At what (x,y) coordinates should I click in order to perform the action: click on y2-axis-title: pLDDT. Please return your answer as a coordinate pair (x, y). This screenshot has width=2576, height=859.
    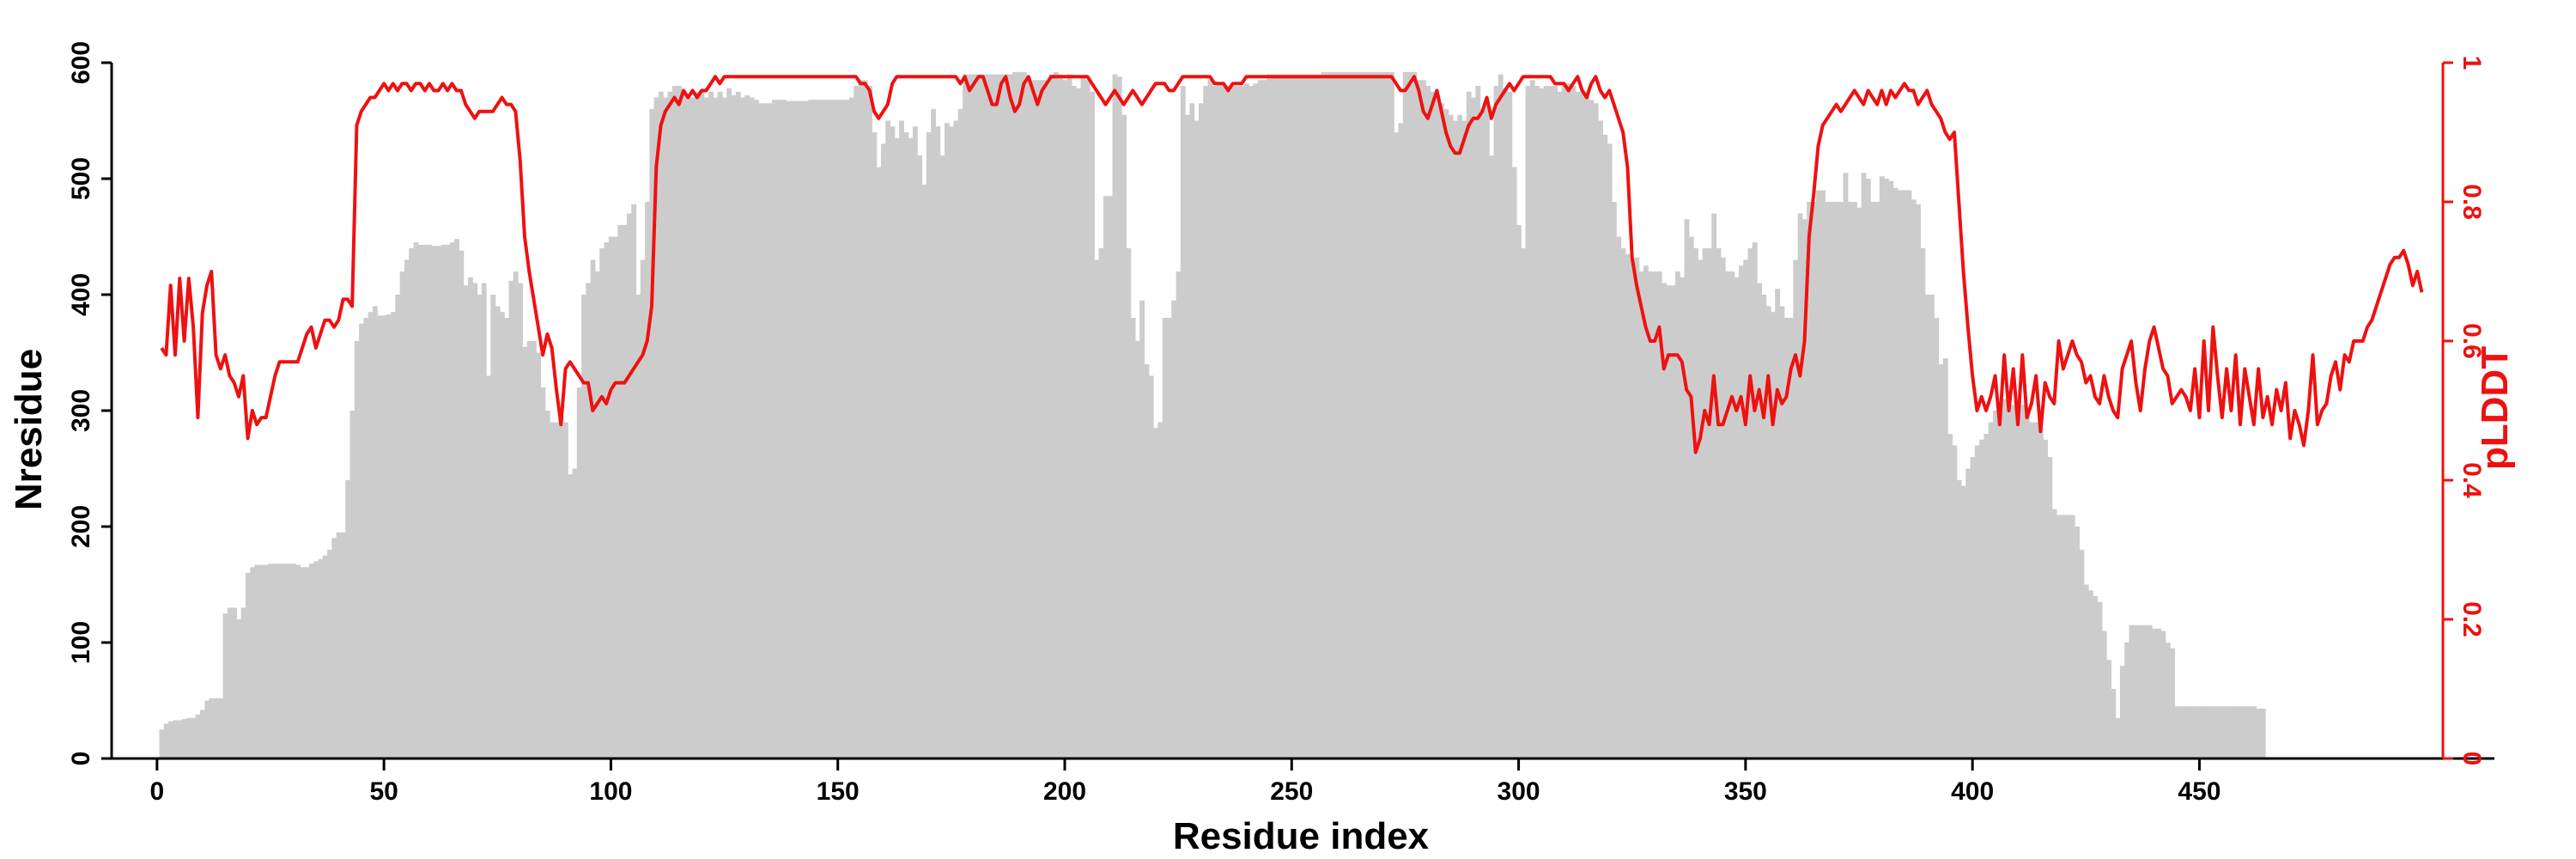
    Looking at the image, I should click on (2495, 408).